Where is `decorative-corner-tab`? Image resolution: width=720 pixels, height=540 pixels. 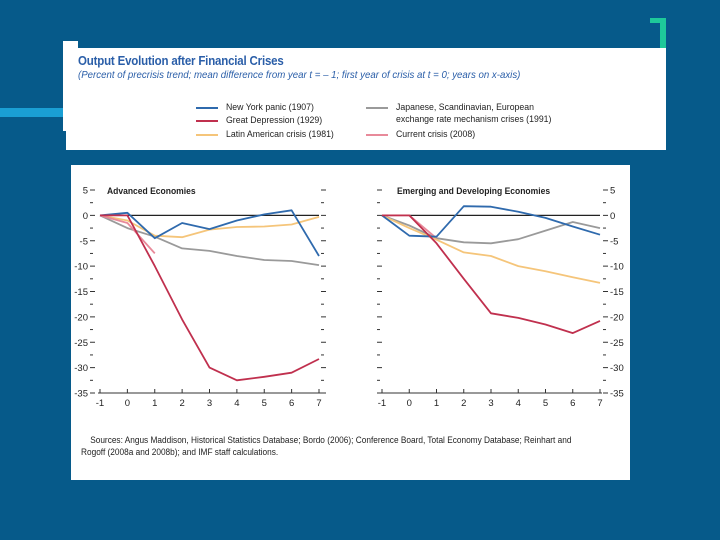
decorative-corner-tab is located at coordinates (70, 45).